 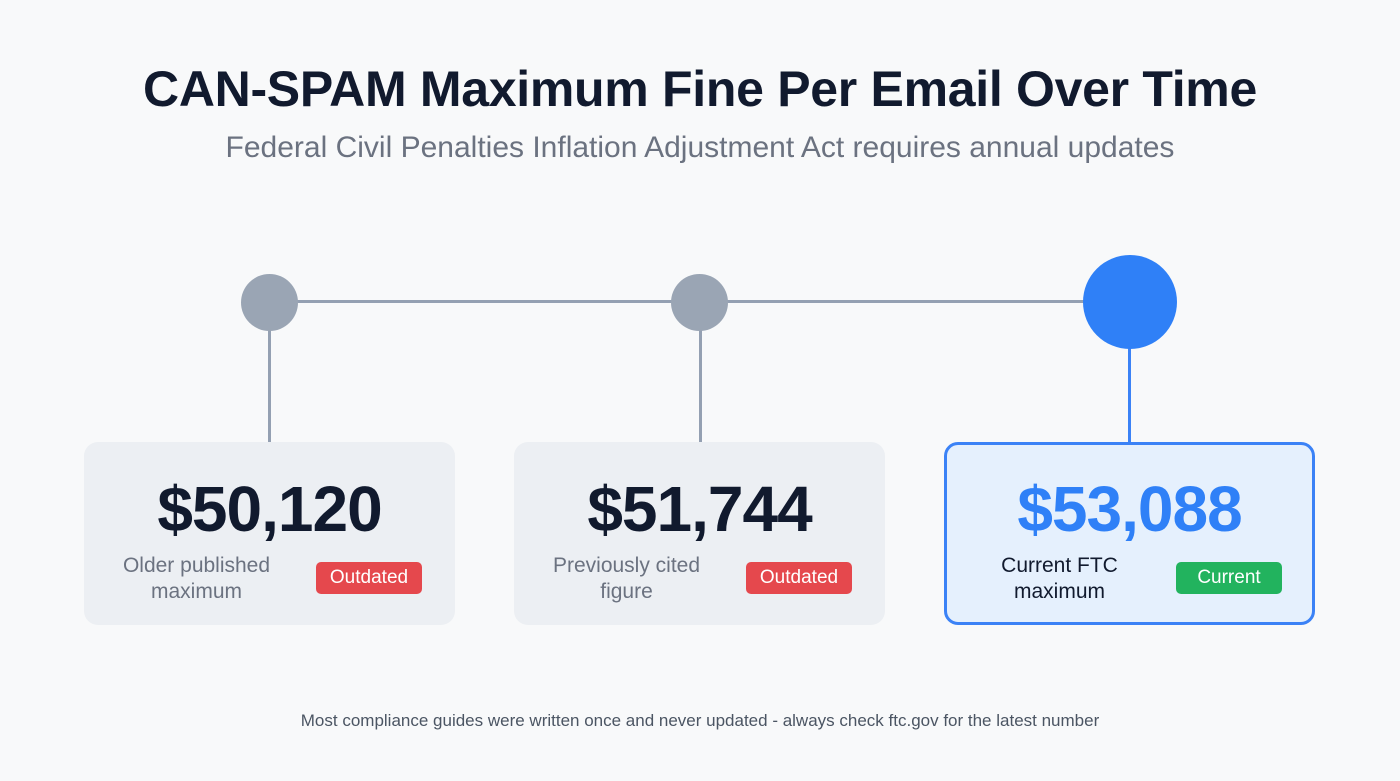 I want to click on fine-amount: $53,088, so click(x=1129, y=509).